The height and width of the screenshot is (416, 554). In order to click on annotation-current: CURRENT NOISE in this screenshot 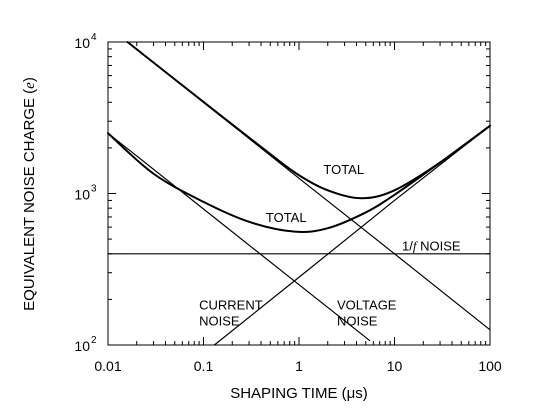, I will do `click(231, 312)`.